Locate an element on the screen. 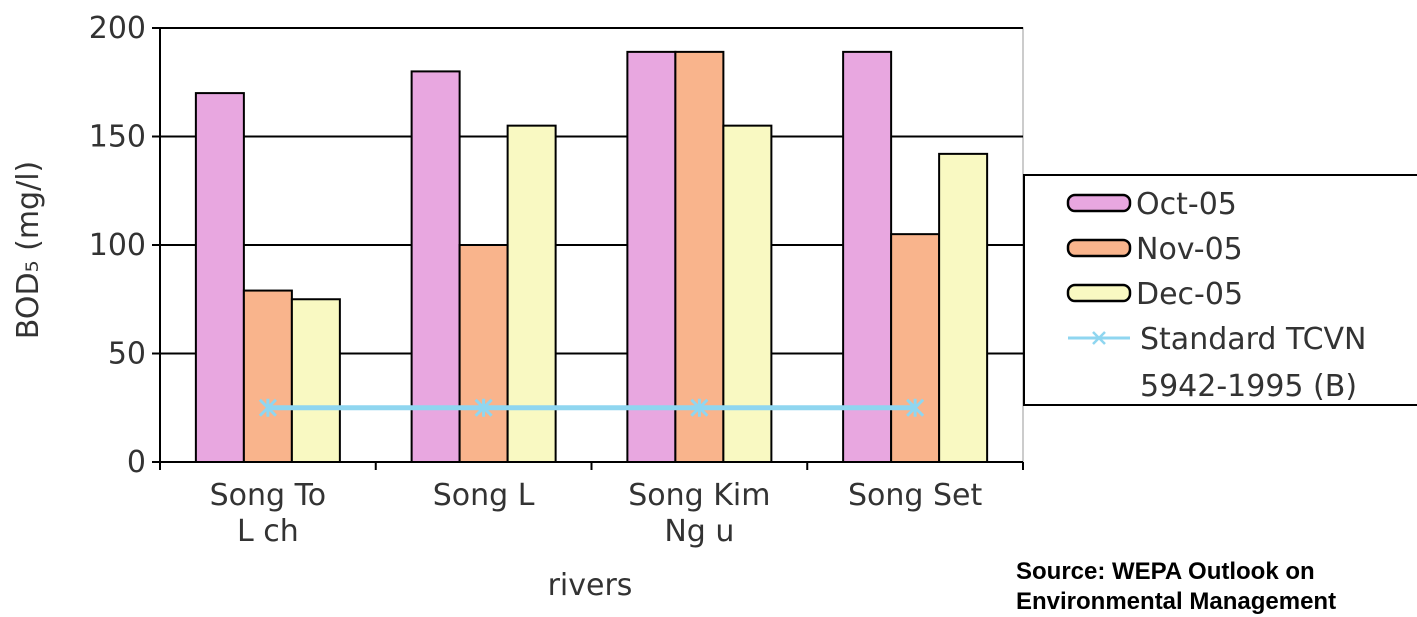 This screenshot has width=1417, height=617. x-tick-label: Ng u is located at coordinates (699, 531).